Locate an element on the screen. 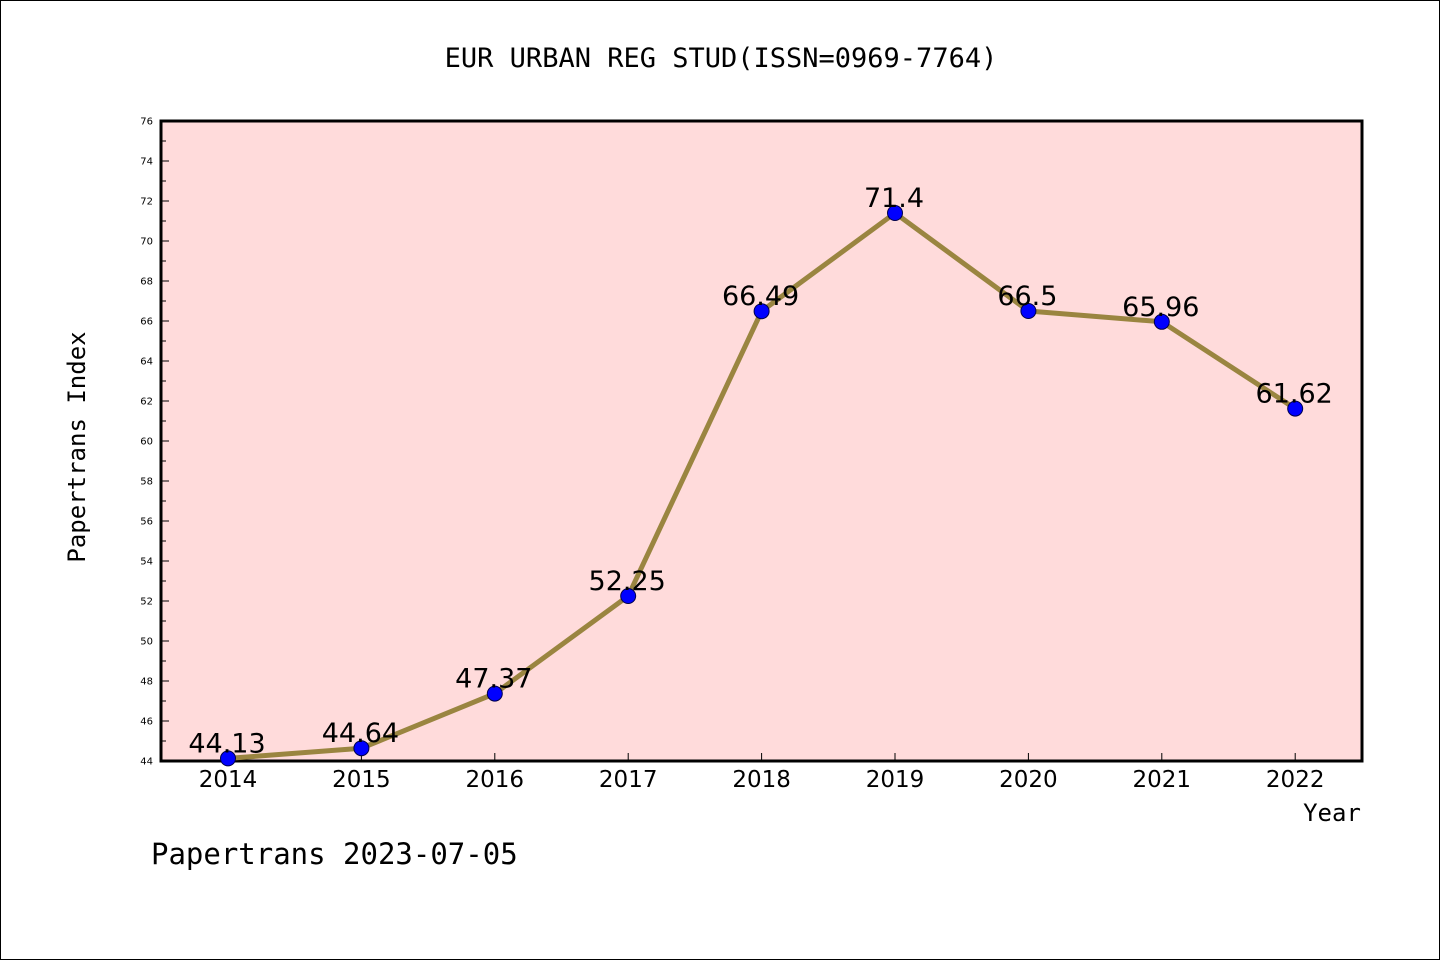  x-axis-label: Year is located at coordinates (1332, 813).